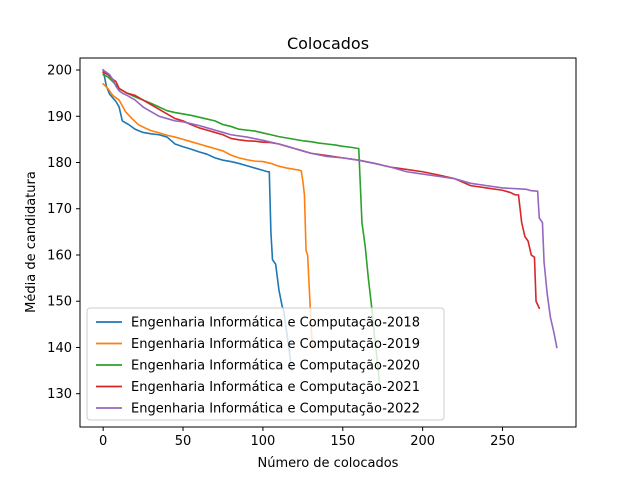  What do you see at coordinates (183, 441) in the screenshot?
I see `x-tick-label: 50` at bounding box center [183, 441].